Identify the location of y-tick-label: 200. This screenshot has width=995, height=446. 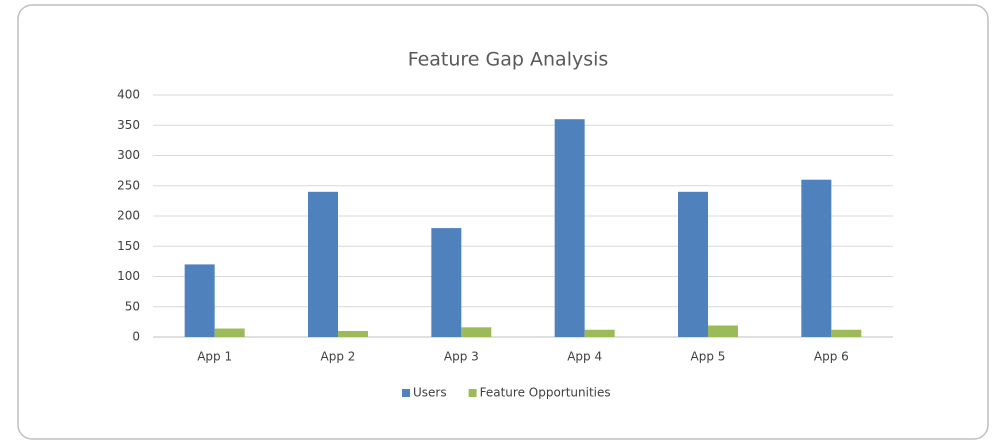
(128, 216).